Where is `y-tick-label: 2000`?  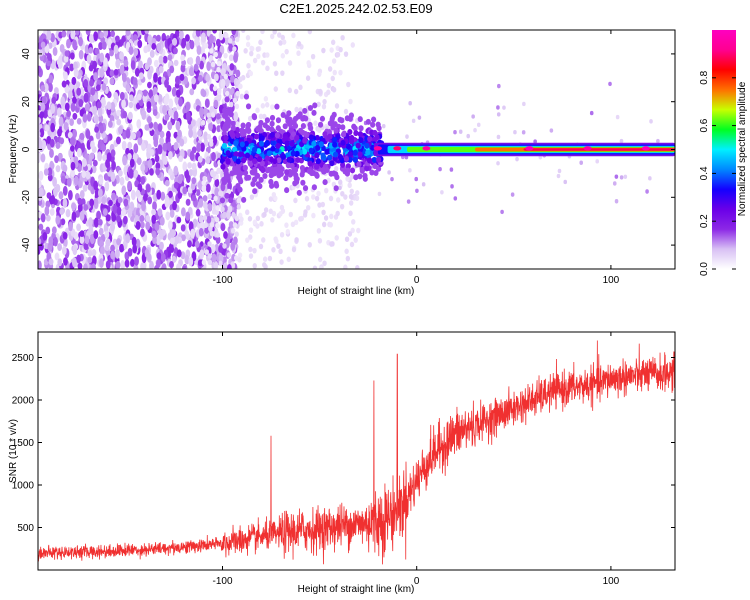
y-tick-label: 2000 is located at coordinates (23, 401).